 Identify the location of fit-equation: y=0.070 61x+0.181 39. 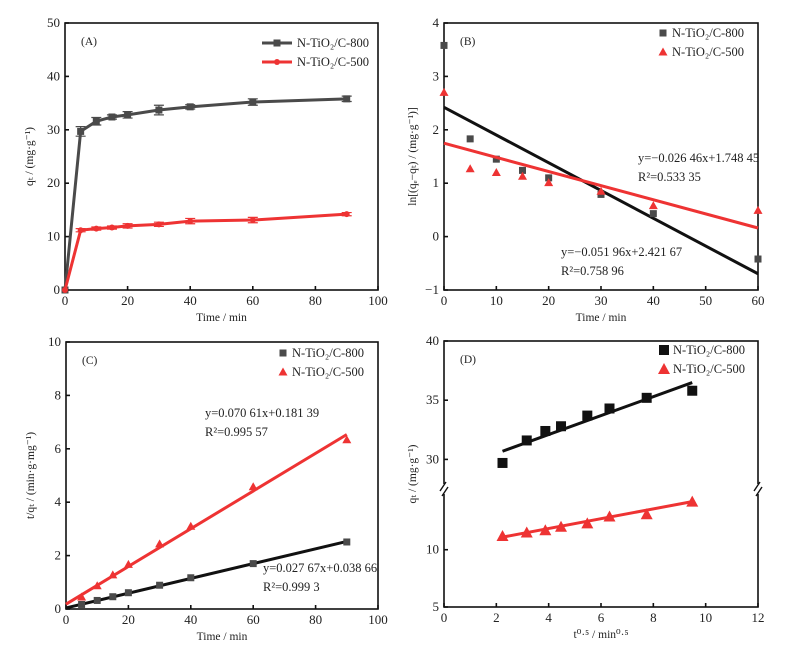
(262, 413).